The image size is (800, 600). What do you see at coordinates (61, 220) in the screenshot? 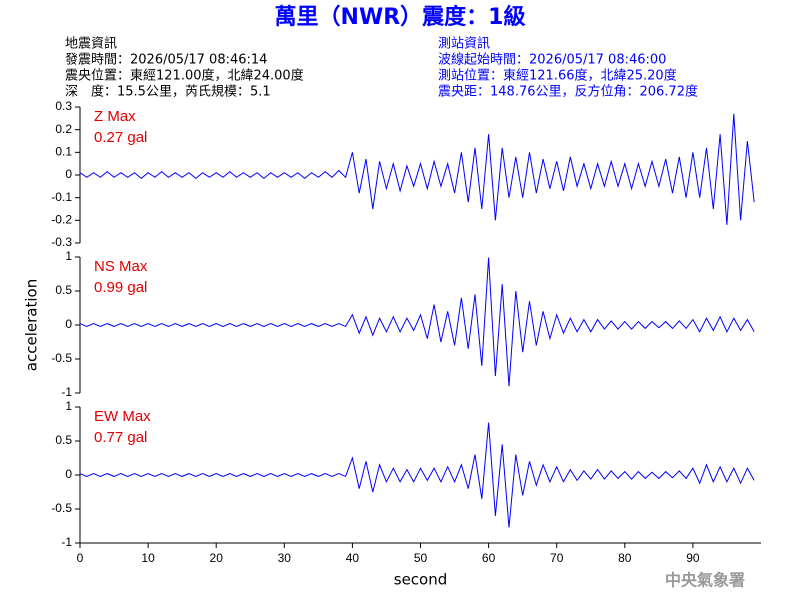
I see `y-tick-label: -0.2` at bounding box center [61, 220].